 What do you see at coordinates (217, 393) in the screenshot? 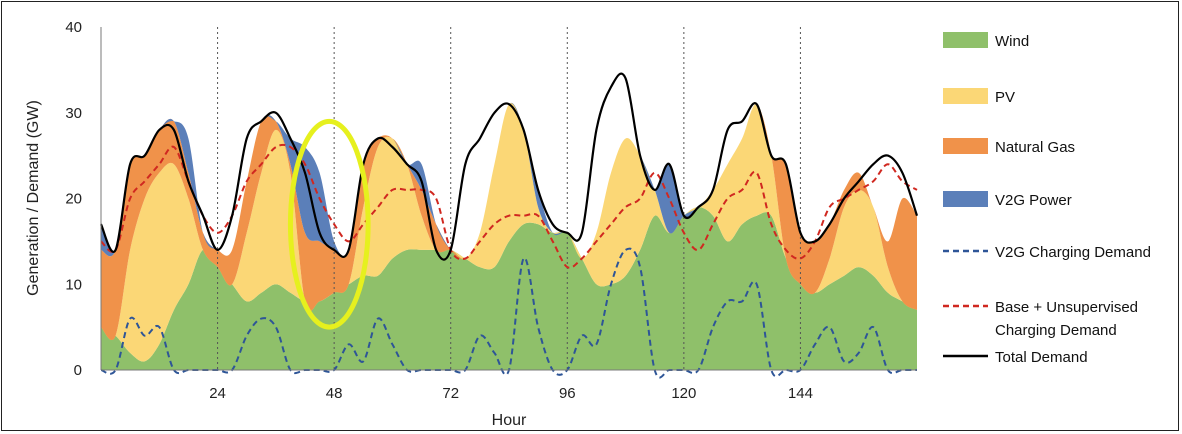
I see `x-tick-24: 24` at bounding box center [217, 393].